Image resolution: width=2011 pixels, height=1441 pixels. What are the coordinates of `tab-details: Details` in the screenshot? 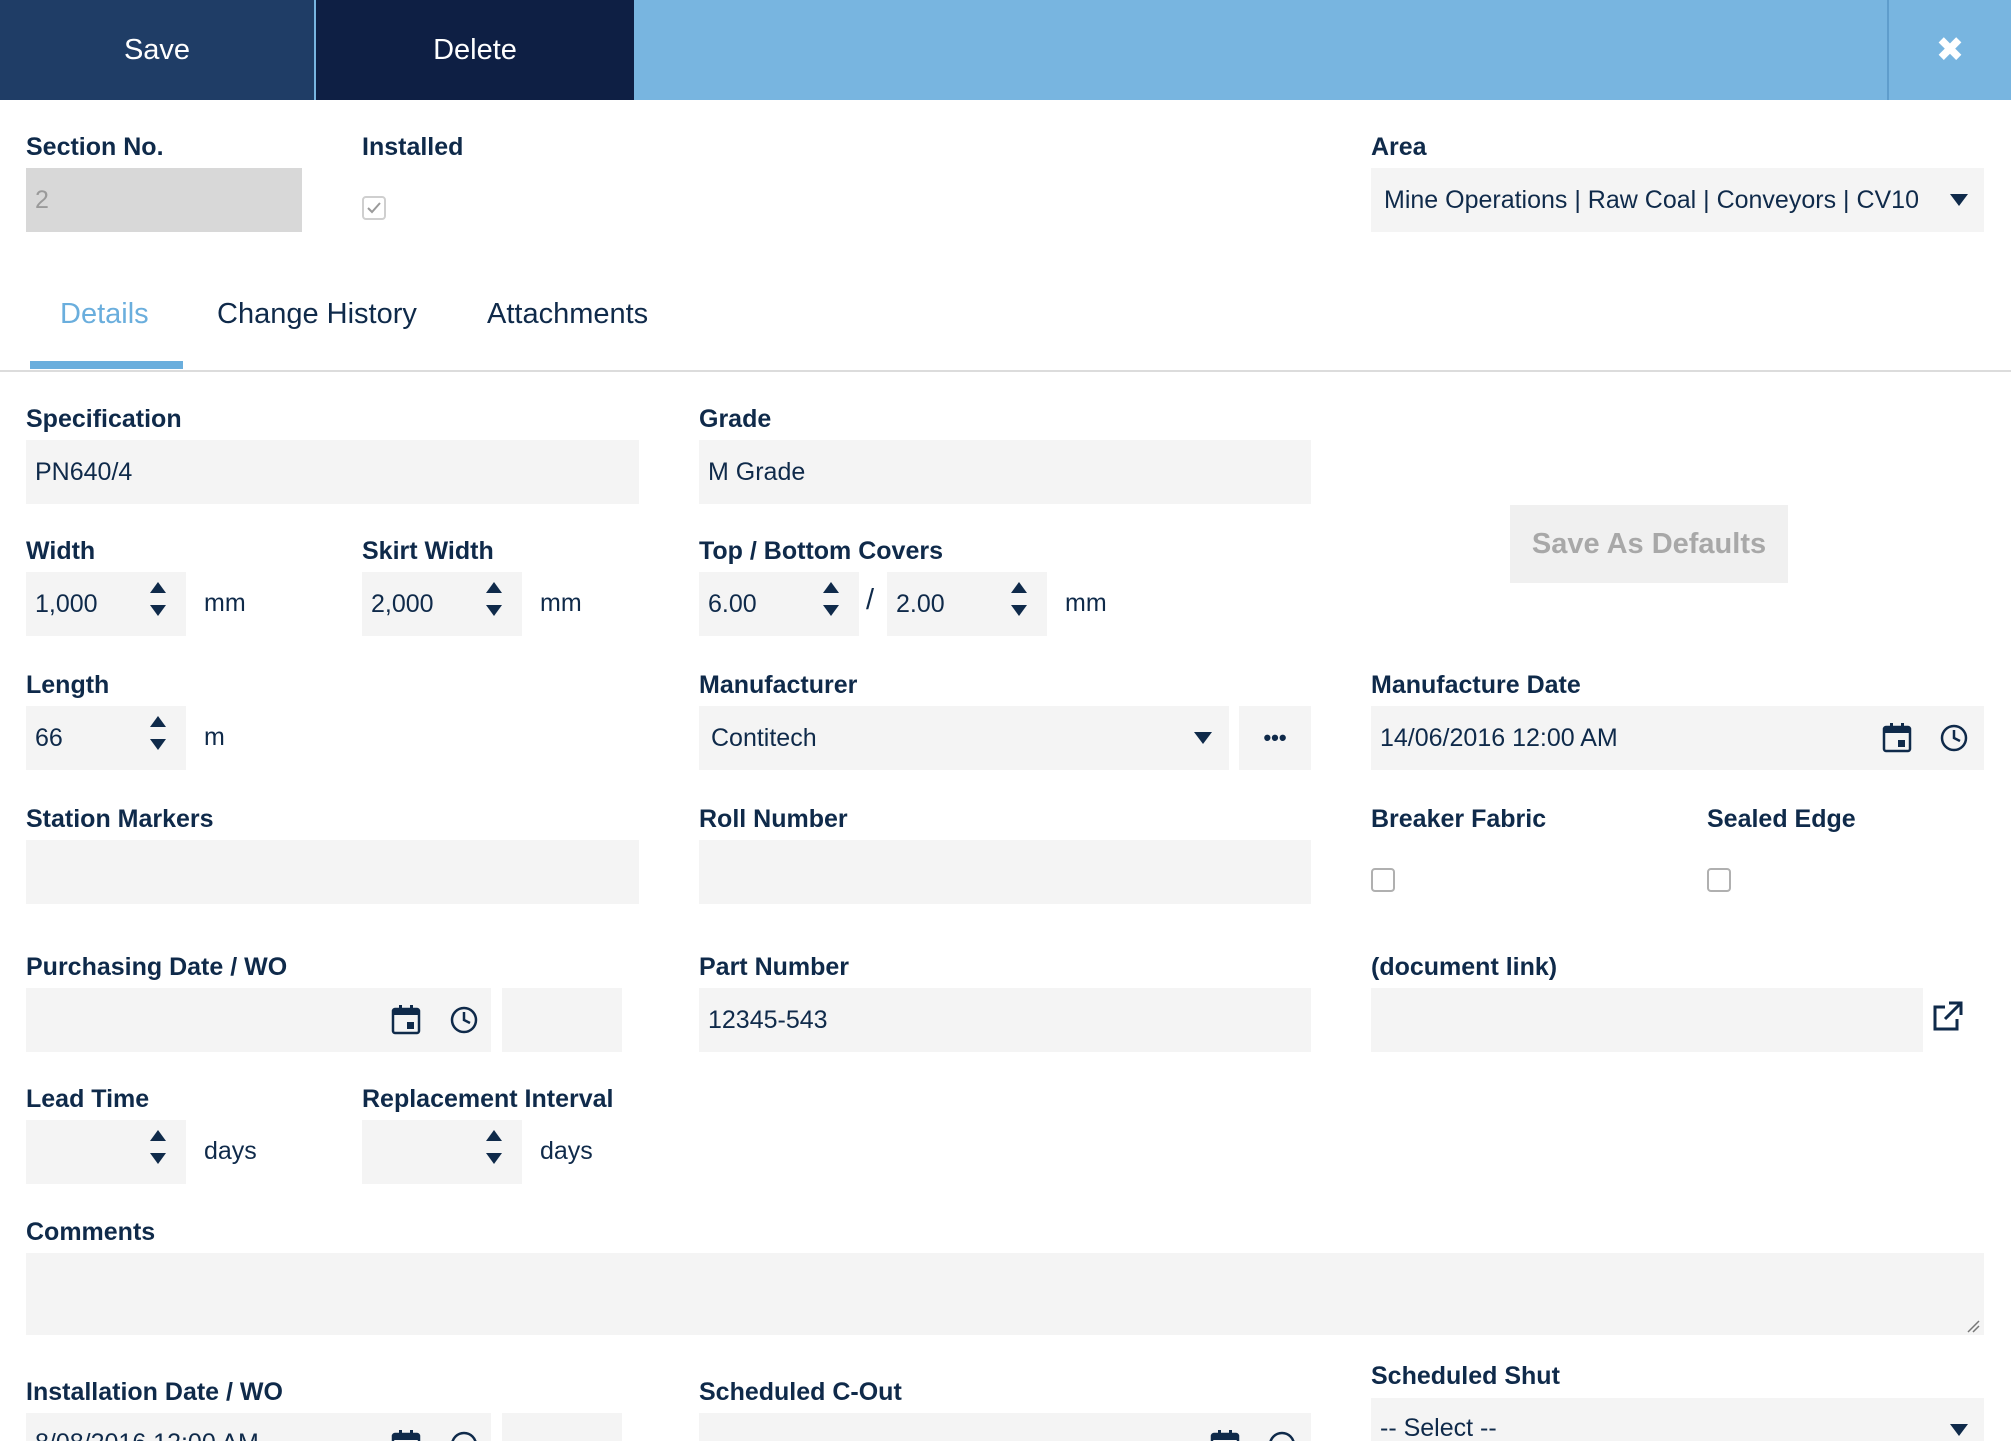 It's located at (104, 314).